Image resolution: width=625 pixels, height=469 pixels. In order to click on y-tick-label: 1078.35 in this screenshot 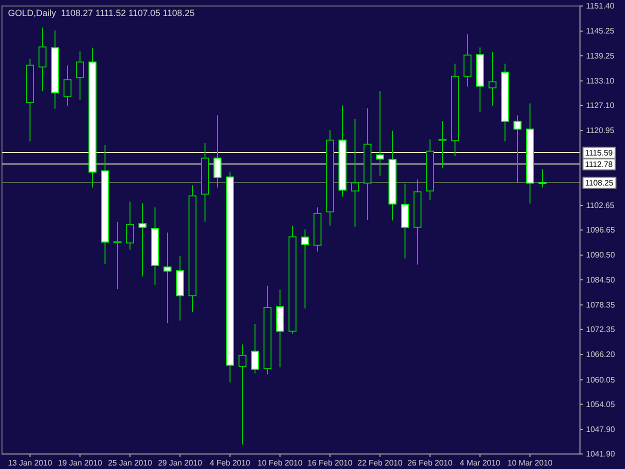, I will do `click(601, 305)`.